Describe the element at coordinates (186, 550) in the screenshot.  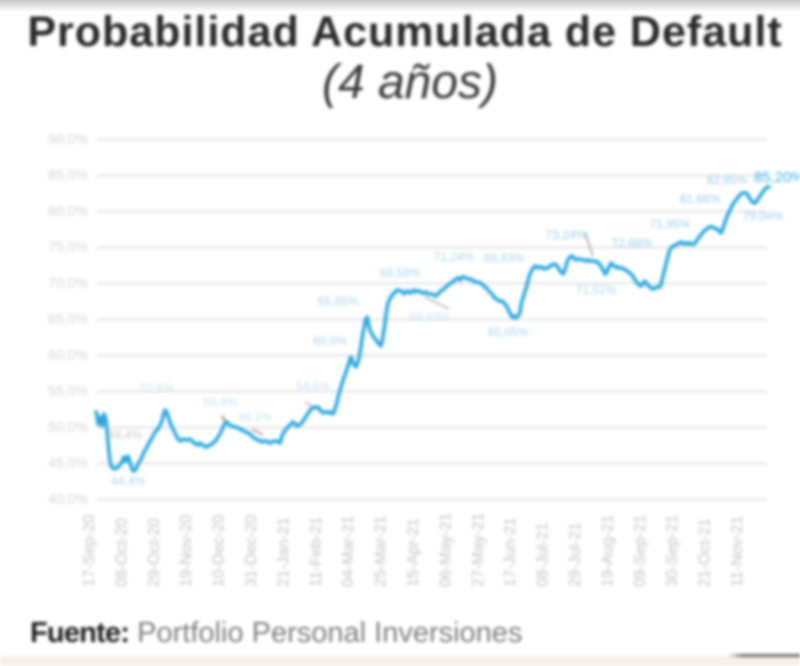
I see `svg-text: 19-Nov-20` at that location.